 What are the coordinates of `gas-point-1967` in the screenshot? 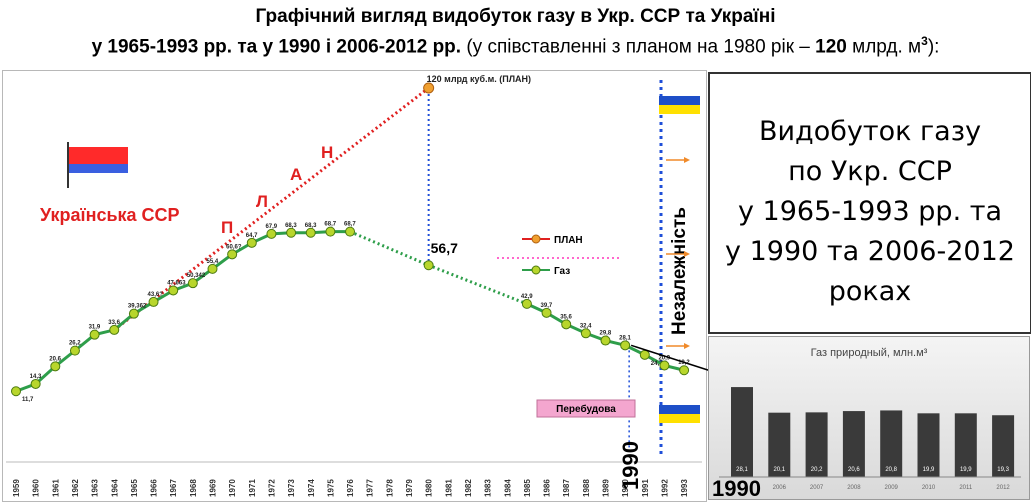 It's located at (173, 290).